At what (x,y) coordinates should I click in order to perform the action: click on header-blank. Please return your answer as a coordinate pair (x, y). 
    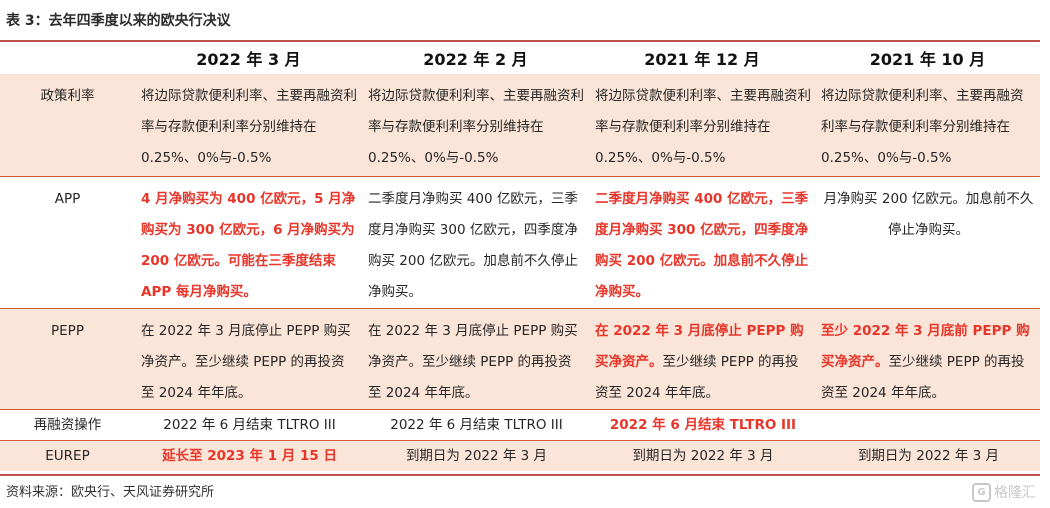
    Looking at the image, I should click on (67, 58).